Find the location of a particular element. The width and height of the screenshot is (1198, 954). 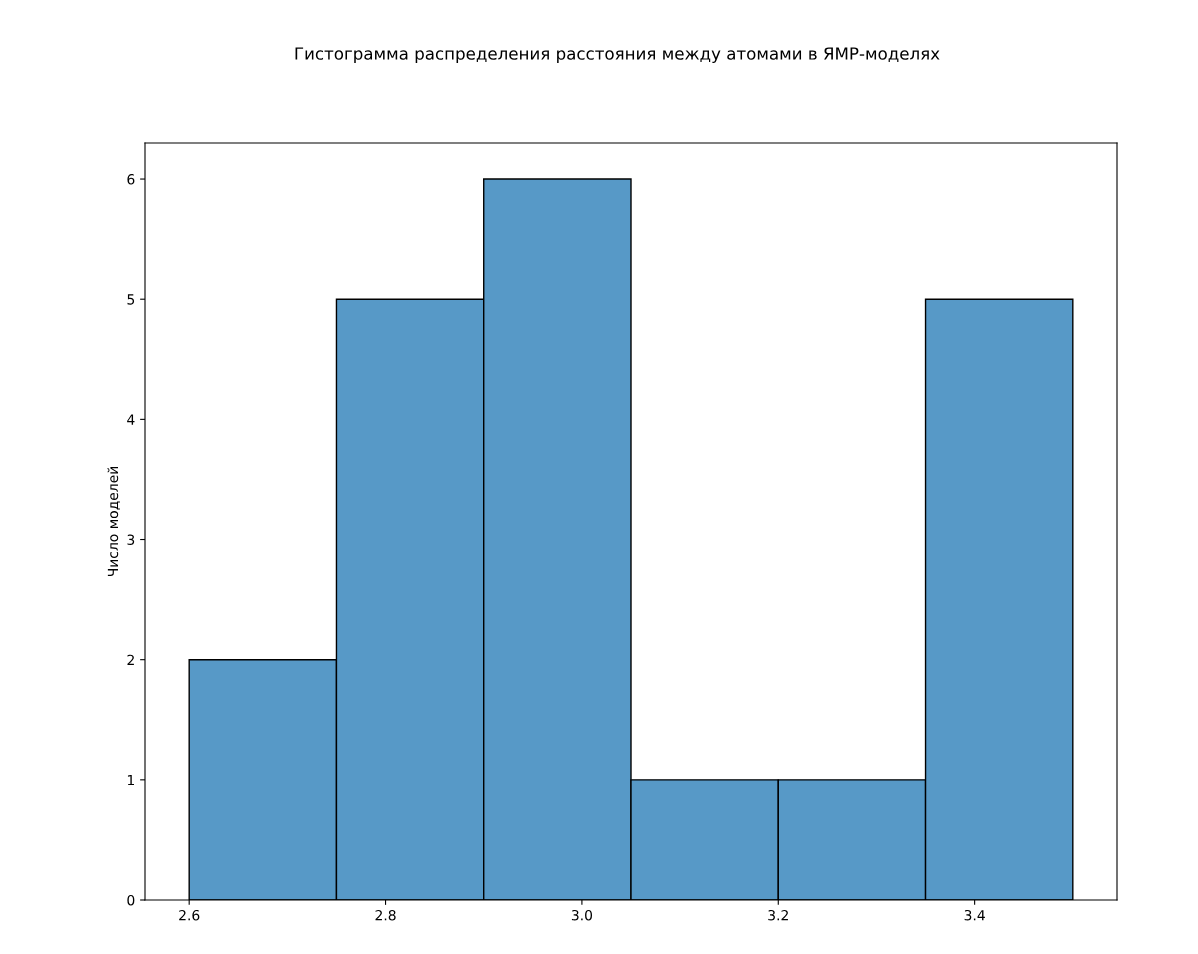

x-tick-label: 3.0 is located at coordinates (582, 915).